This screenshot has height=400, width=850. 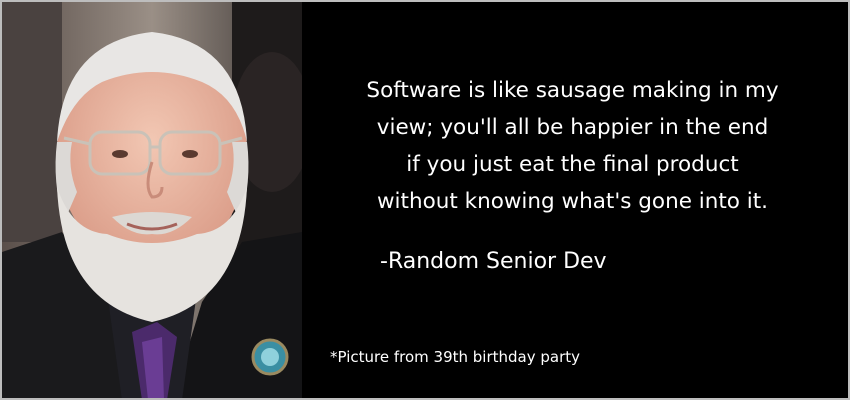 I want to click on quote-line: if you just eat the final product, so click(x=572, y=164).